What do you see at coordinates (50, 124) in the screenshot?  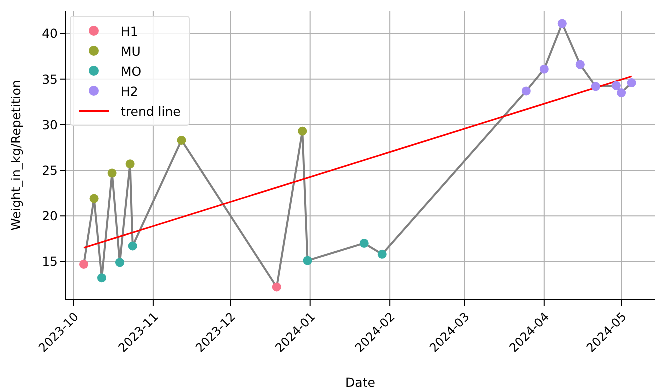 I see `y-tick-label: 30` at bounding box center [50, 124].